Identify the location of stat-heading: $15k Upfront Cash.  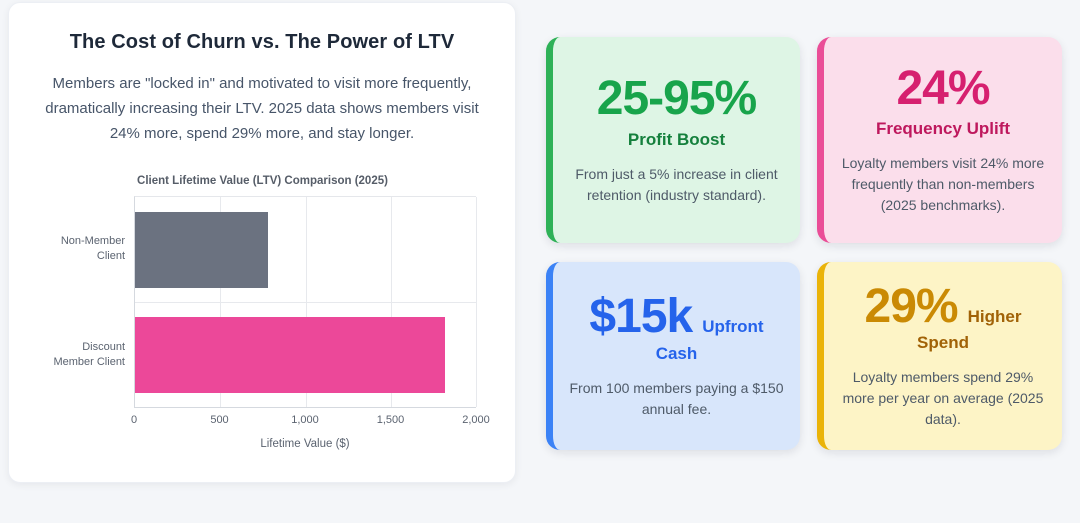
(676, 328).